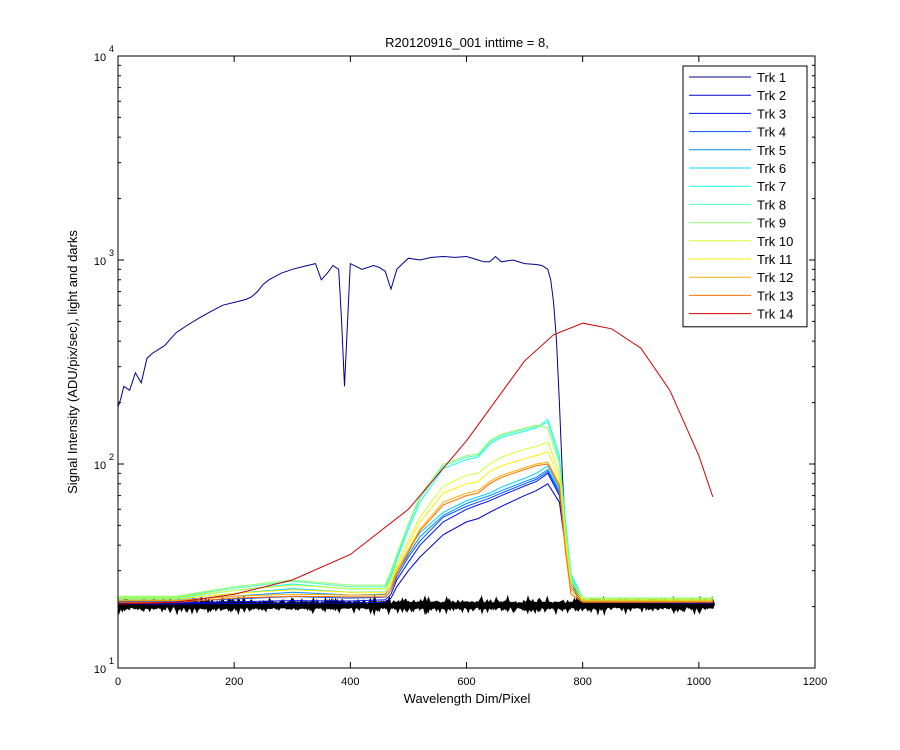 The height and width of the screenshot is (750, 900). I want to click on darks-band, so click(417, 605).